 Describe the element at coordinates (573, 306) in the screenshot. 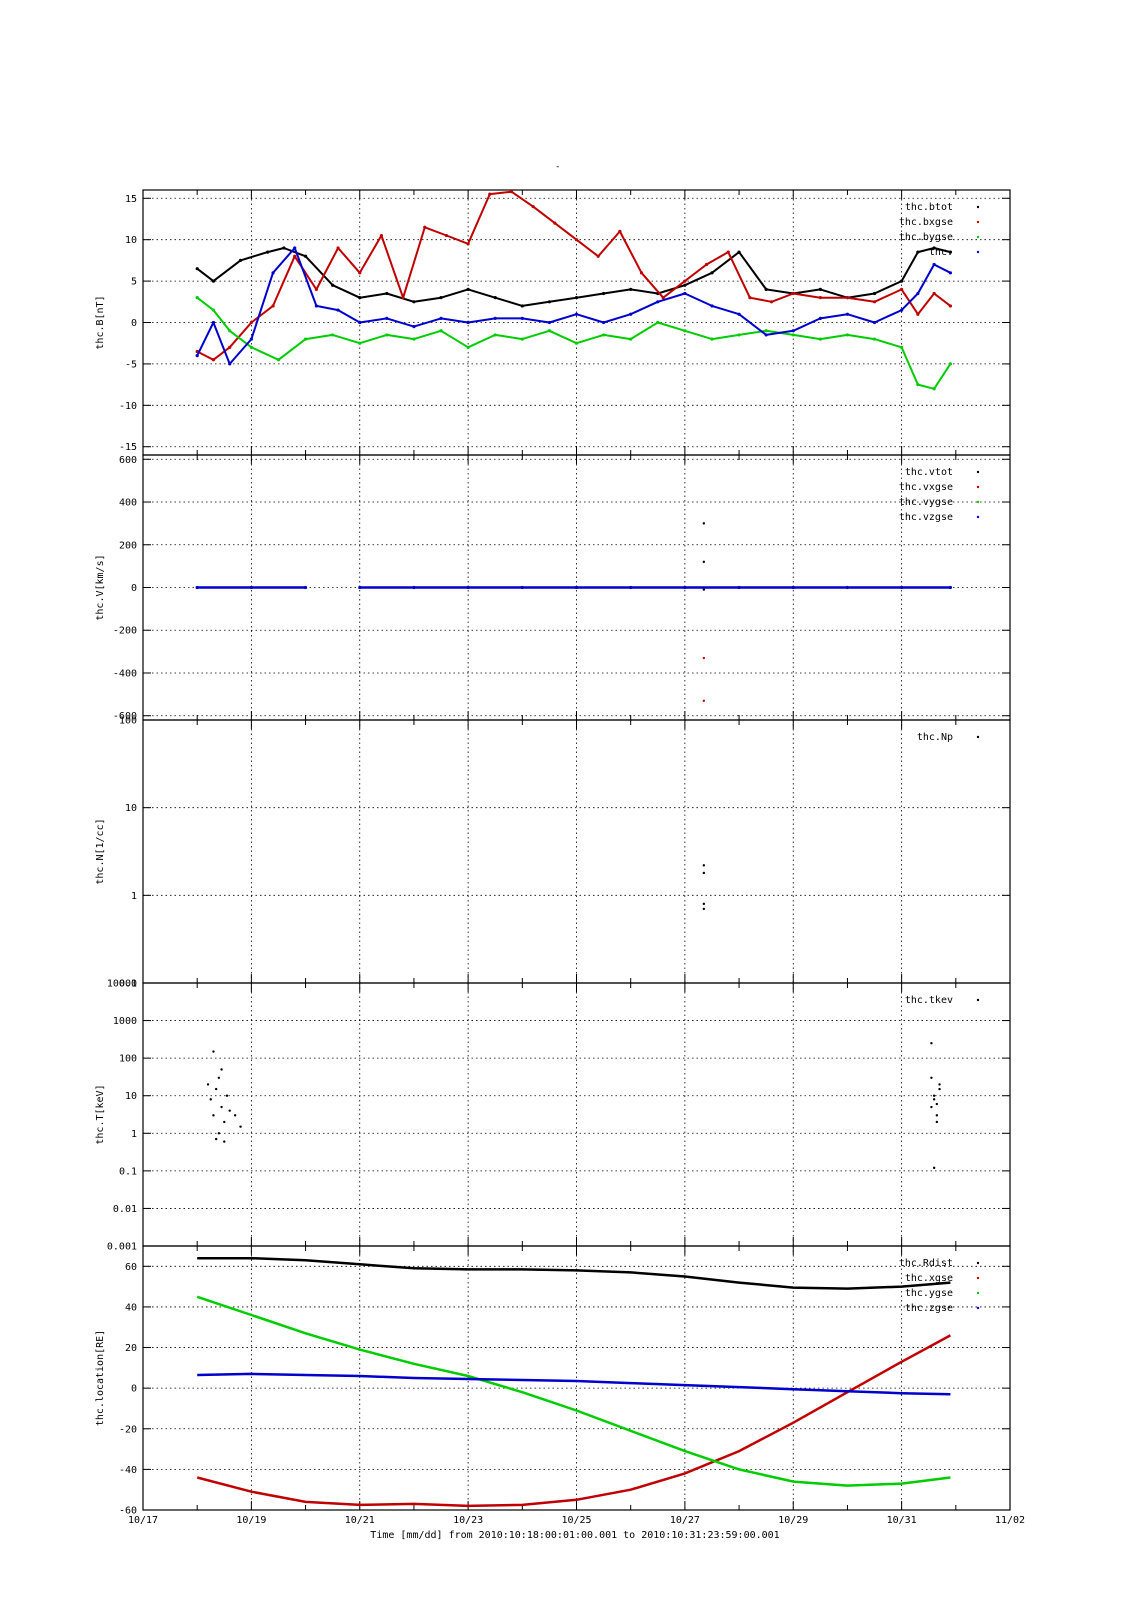

I see `series-thc-` at that location.